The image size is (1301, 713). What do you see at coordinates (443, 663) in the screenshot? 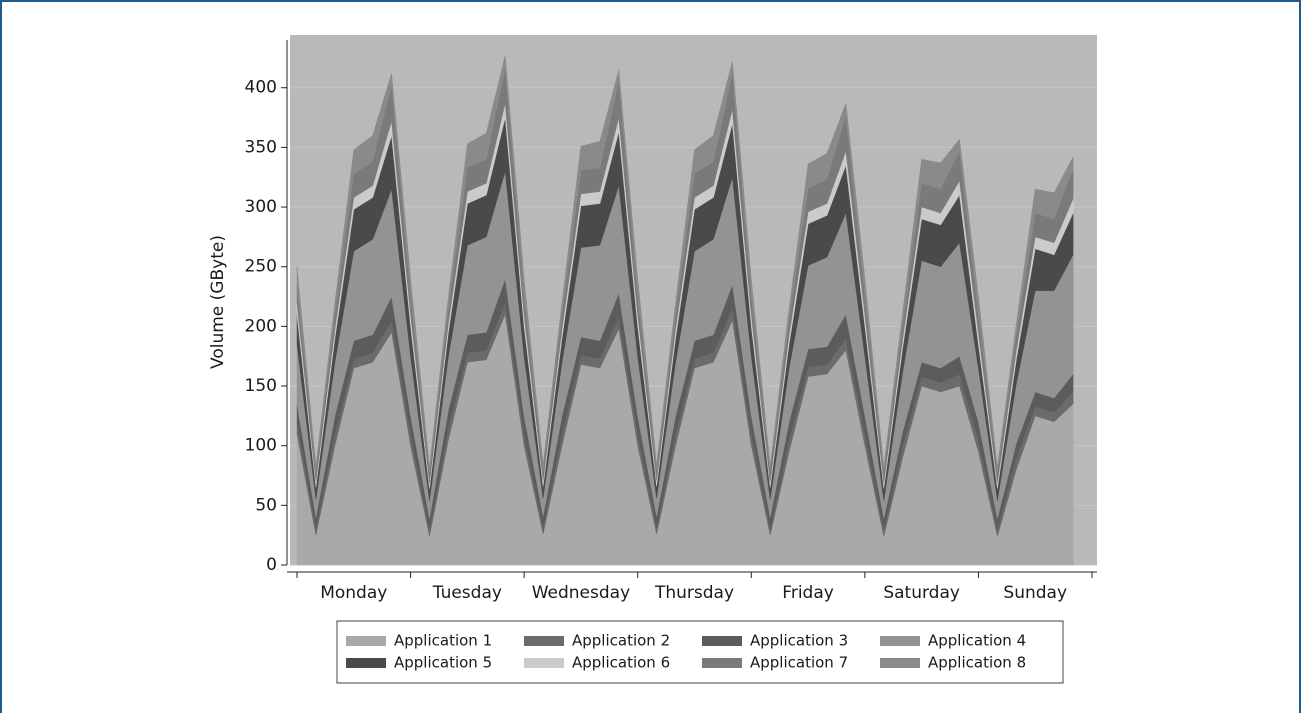
I see `legend-label: Application 5` at bounding box center [443, 663].